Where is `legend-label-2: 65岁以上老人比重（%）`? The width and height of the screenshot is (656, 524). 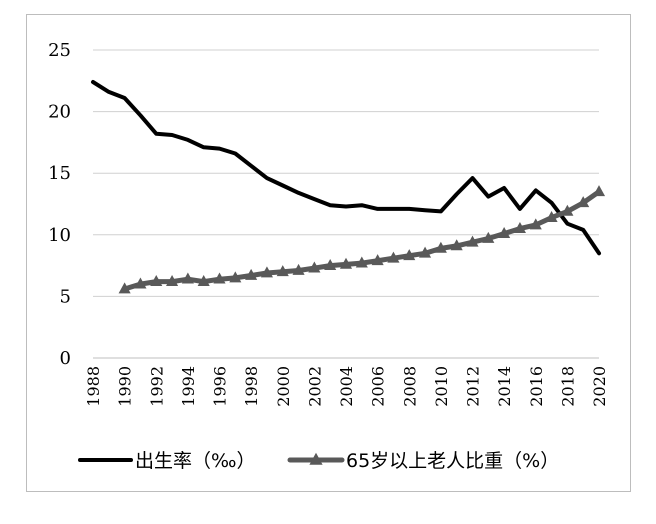 legend-label-2: 65岁以上老人比重（%） is located at coordinates (452, 461).